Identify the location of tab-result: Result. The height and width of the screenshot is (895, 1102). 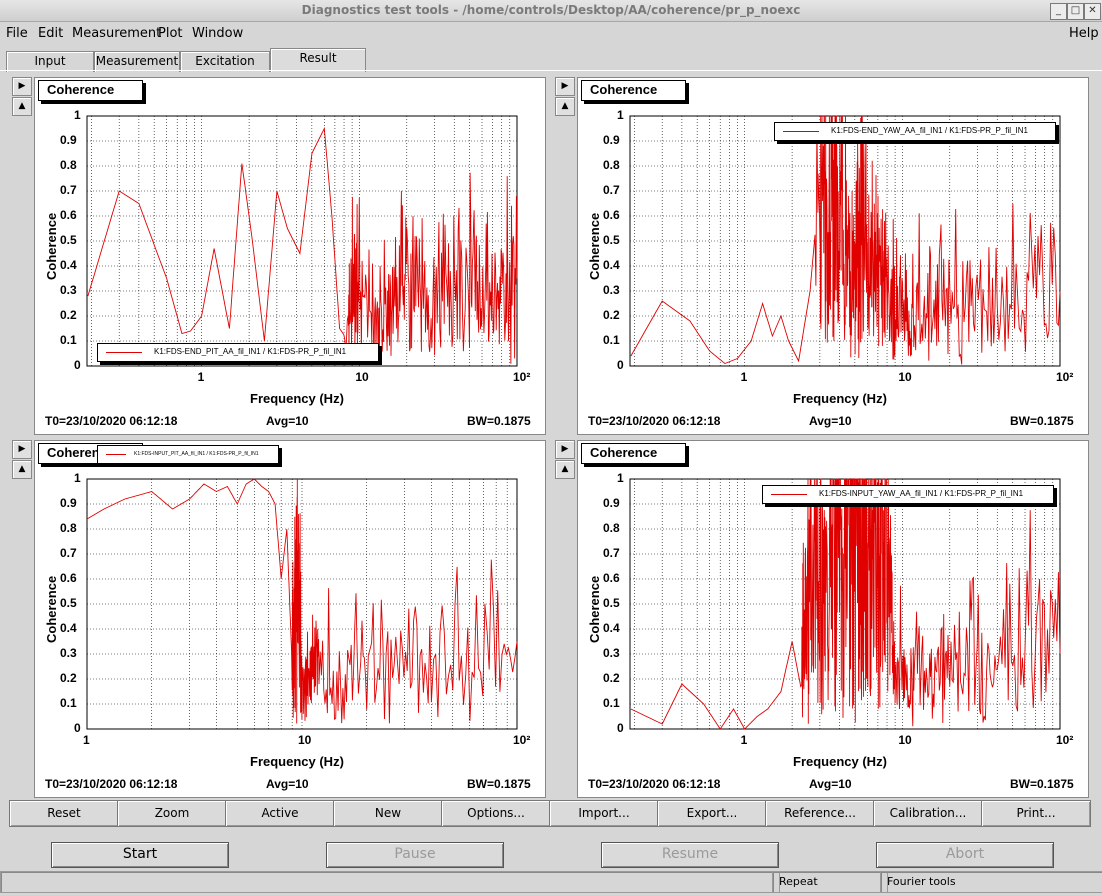
(318, 60).